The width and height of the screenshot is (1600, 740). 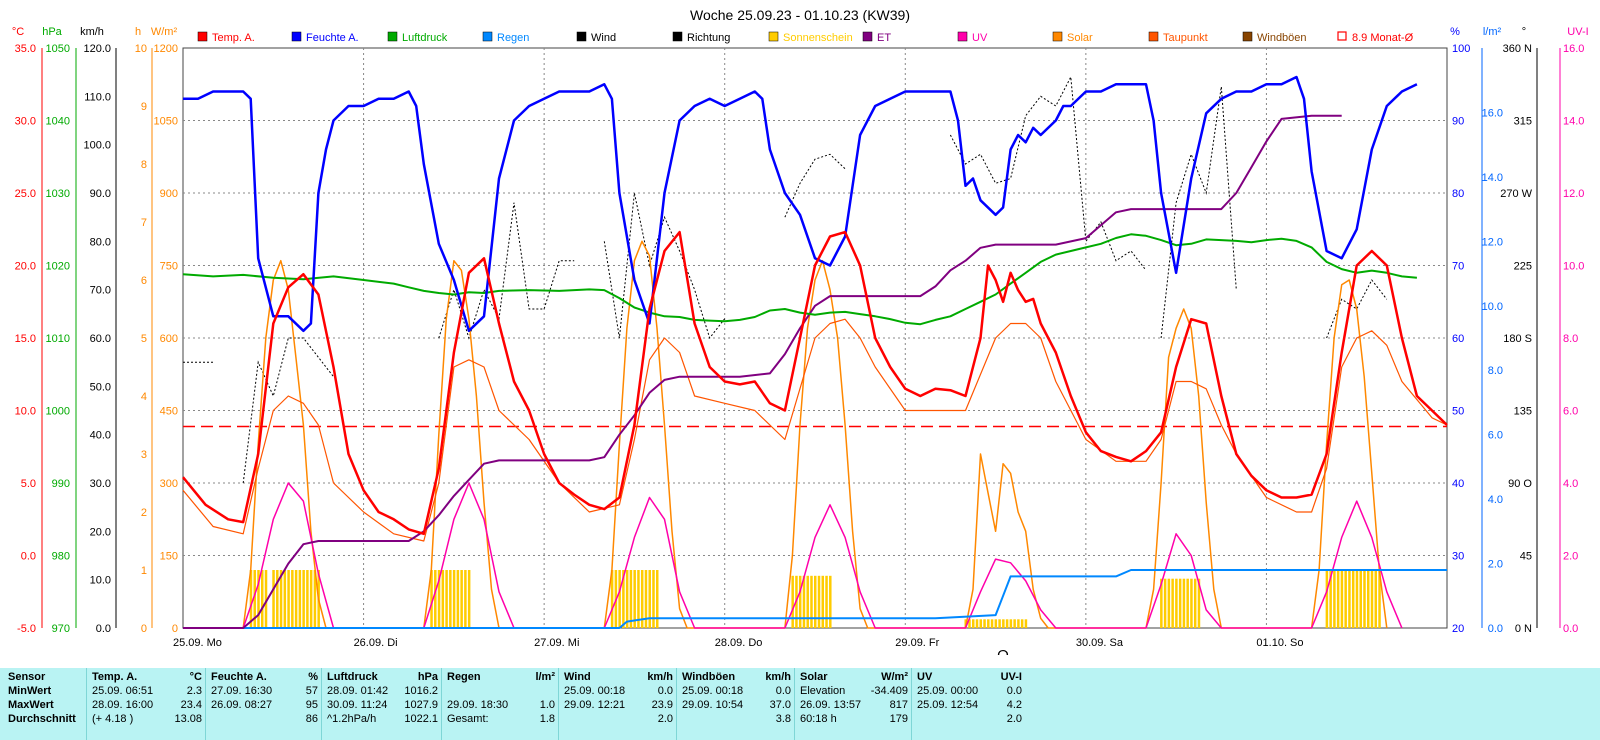 What do you see at coordinates (169, 484) in the screenshot?
I see `solar-tick-label: 300` at bounding box center [169, 484].